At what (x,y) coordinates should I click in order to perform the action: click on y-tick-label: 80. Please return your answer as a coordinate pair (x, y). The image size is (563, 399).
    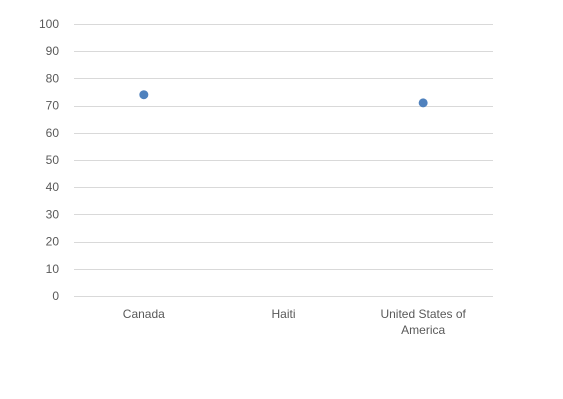
    Looking at the image, I should click on (53, 78).